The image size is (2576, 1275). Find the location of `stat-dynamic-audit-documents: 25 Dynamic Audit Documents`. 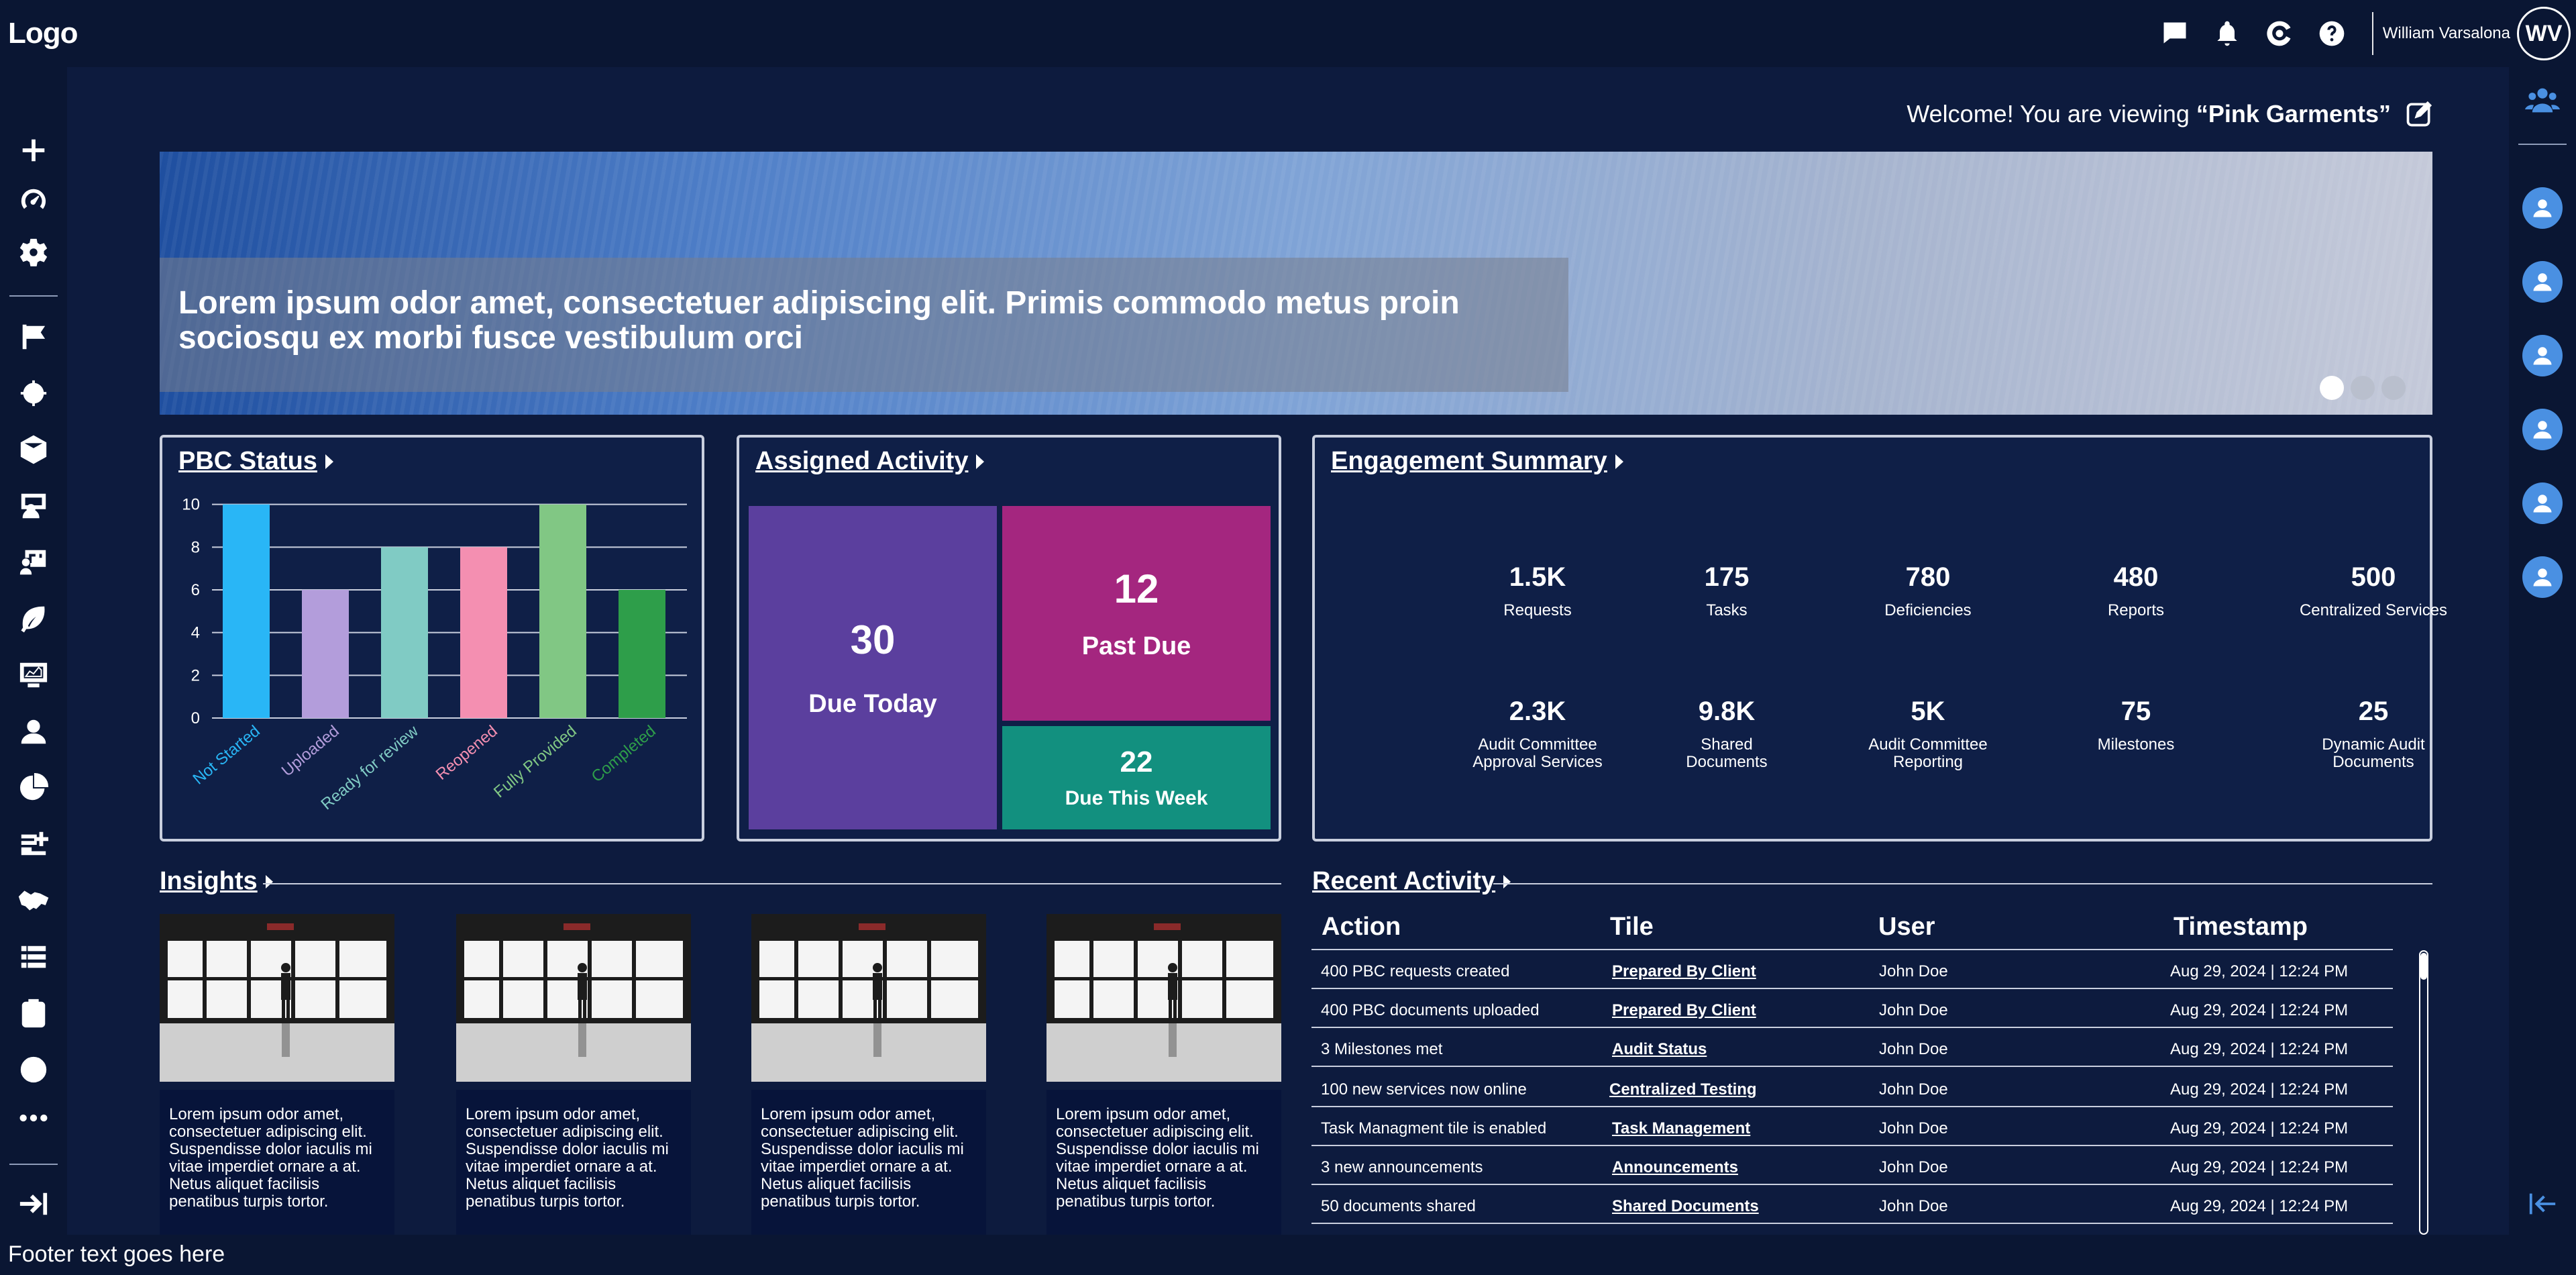

stat-dynamic-audit-documents: 25 Dynamic Audit Documents is located at coordinates (2373, 734).